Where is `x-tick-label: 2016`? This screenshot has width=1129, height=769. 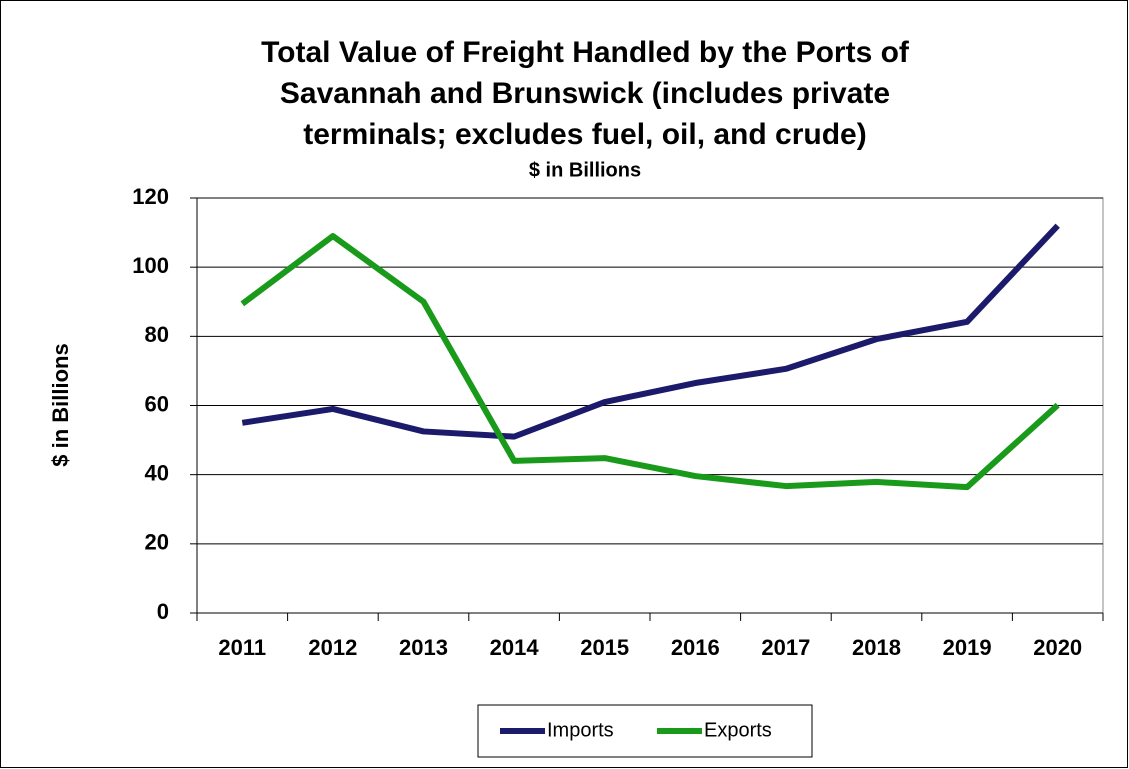 x-tick-label: 2016 is located at coordinates (695, 647).